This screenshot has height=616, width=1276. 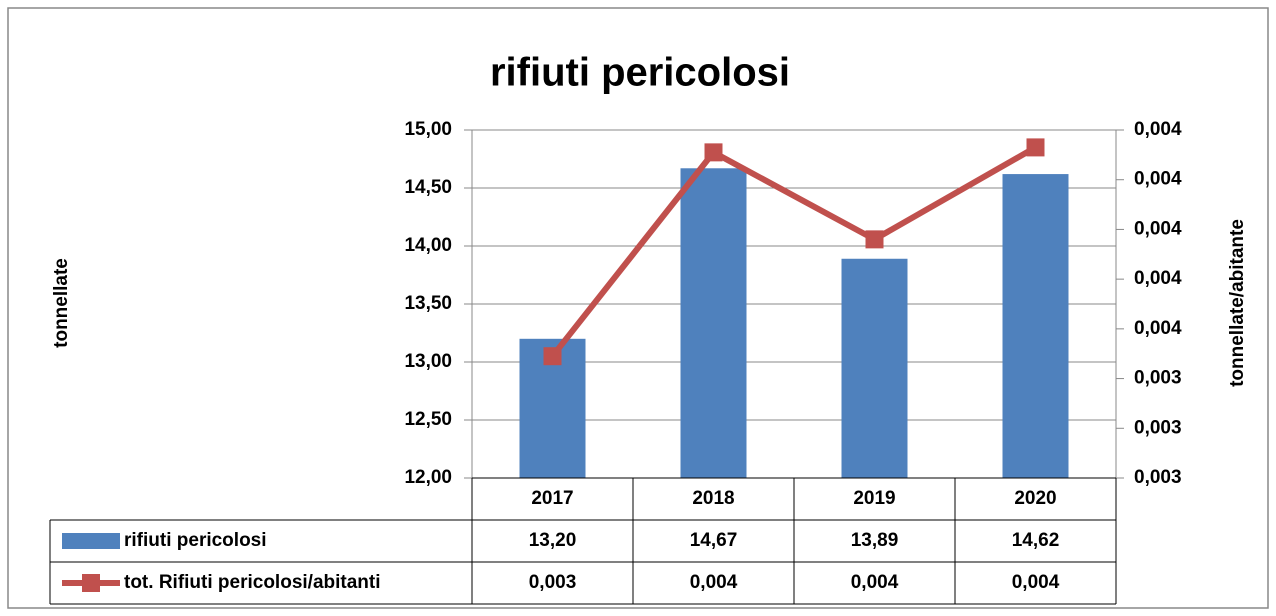 What do you see at coordinates (428, 245) in the screenshot?
I see `y-tick-label: 14,00` at bounding box center [428, 245].